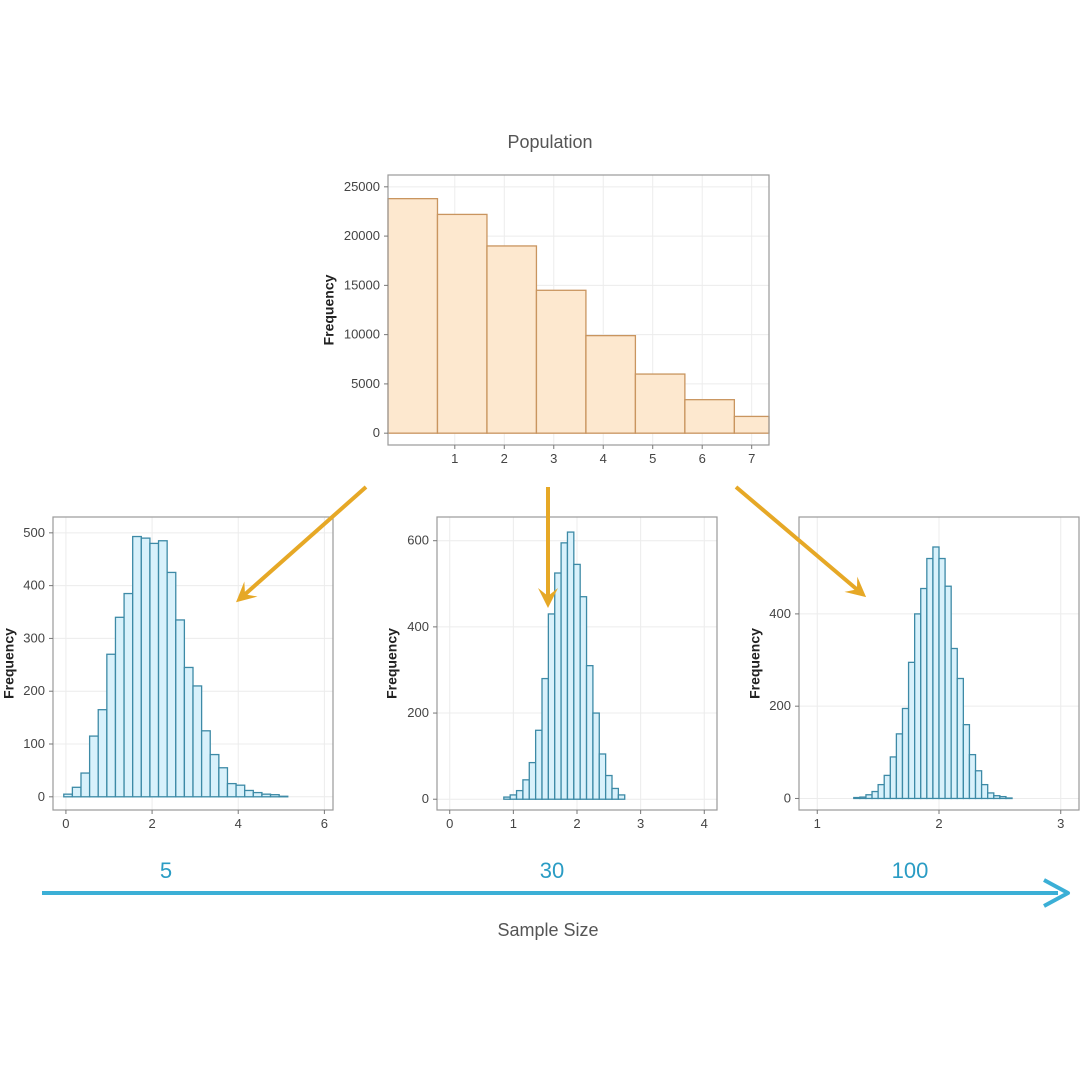  Describe the element at coordinates (166, 870) in the screenshot. I see `sample-size-label-5: 5` at that location.